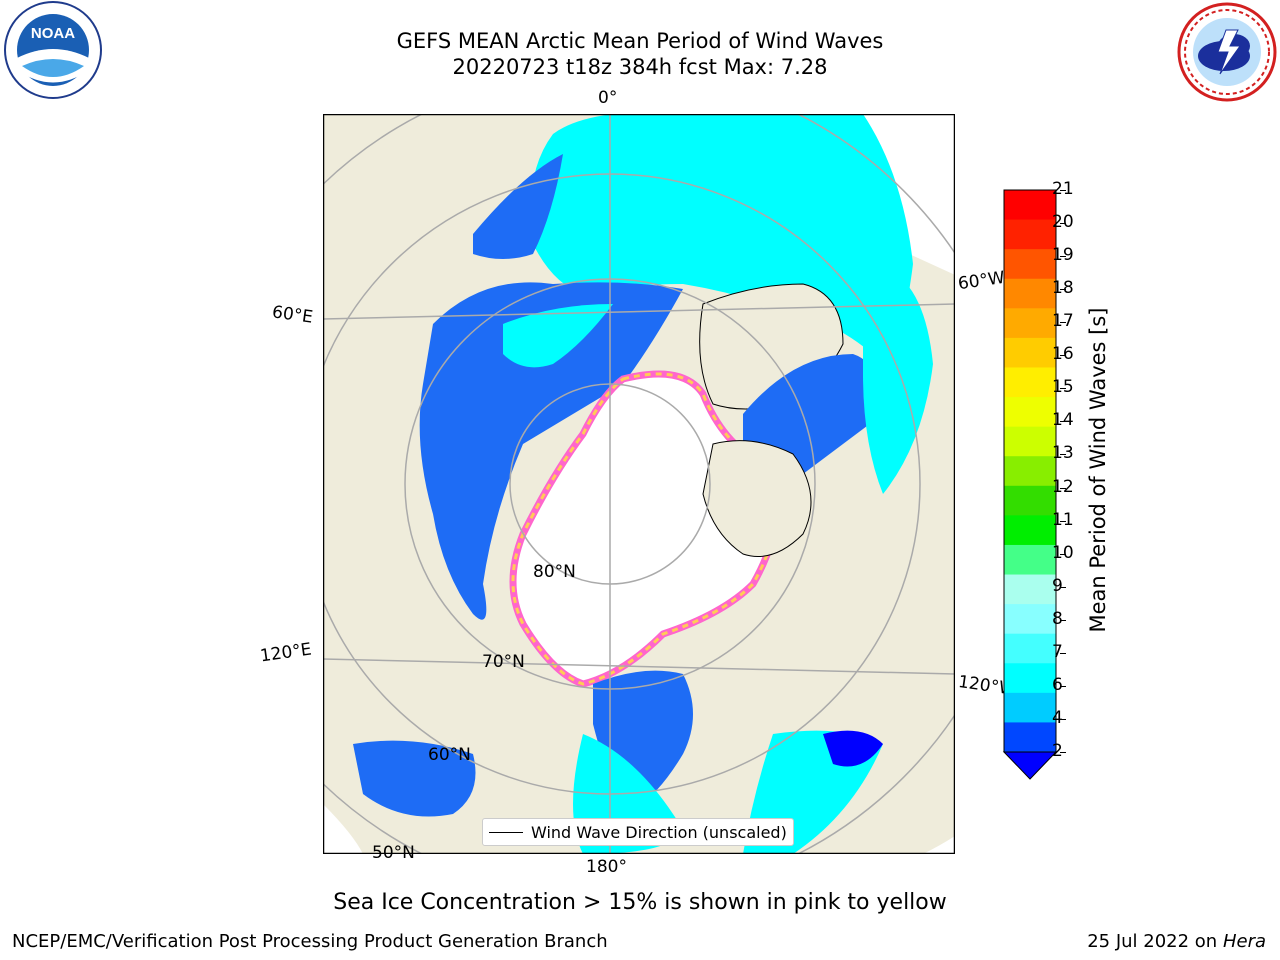  I want to click on colorbar-tick-label: 20, so click(1063, 222).